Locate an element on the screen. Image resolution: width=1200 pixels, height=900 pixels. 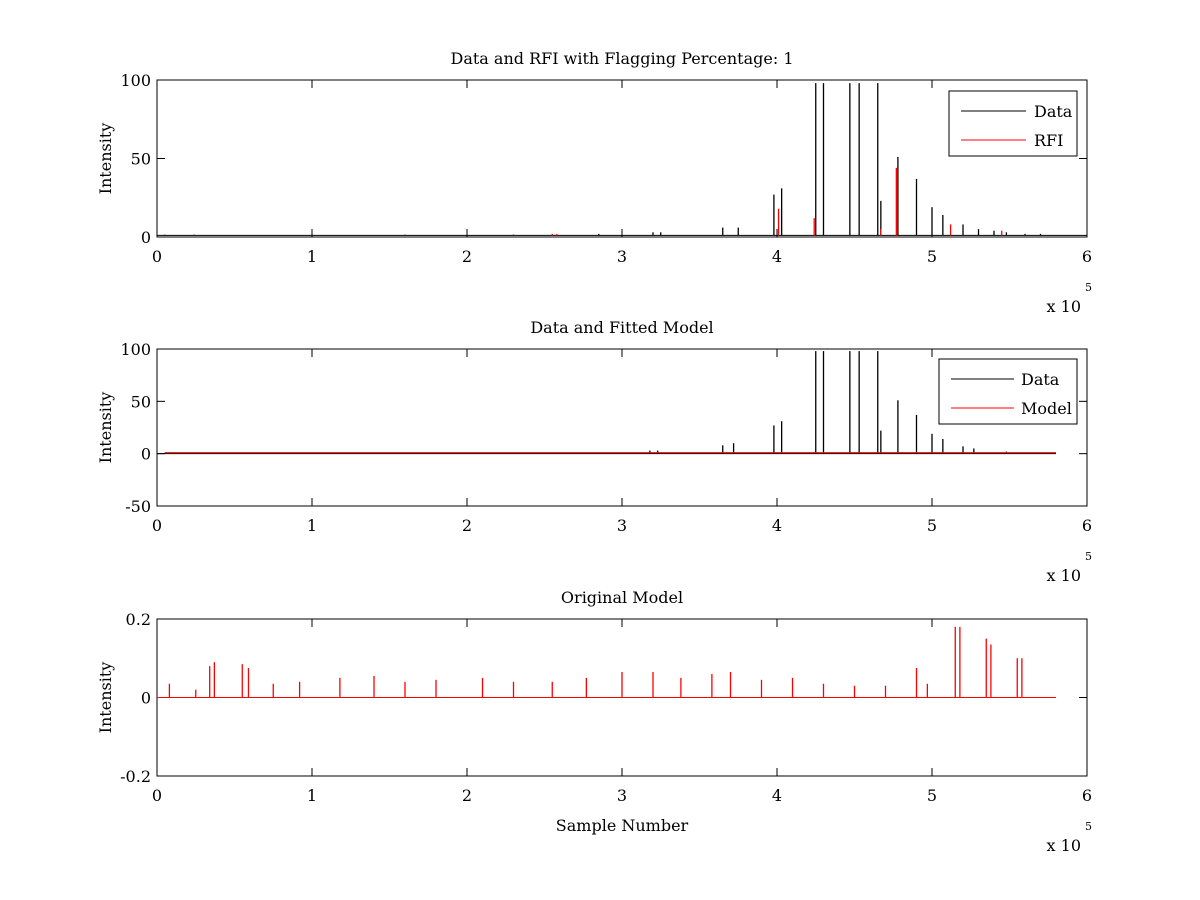
legend-label: Model is located at coordinates (1046, 408).